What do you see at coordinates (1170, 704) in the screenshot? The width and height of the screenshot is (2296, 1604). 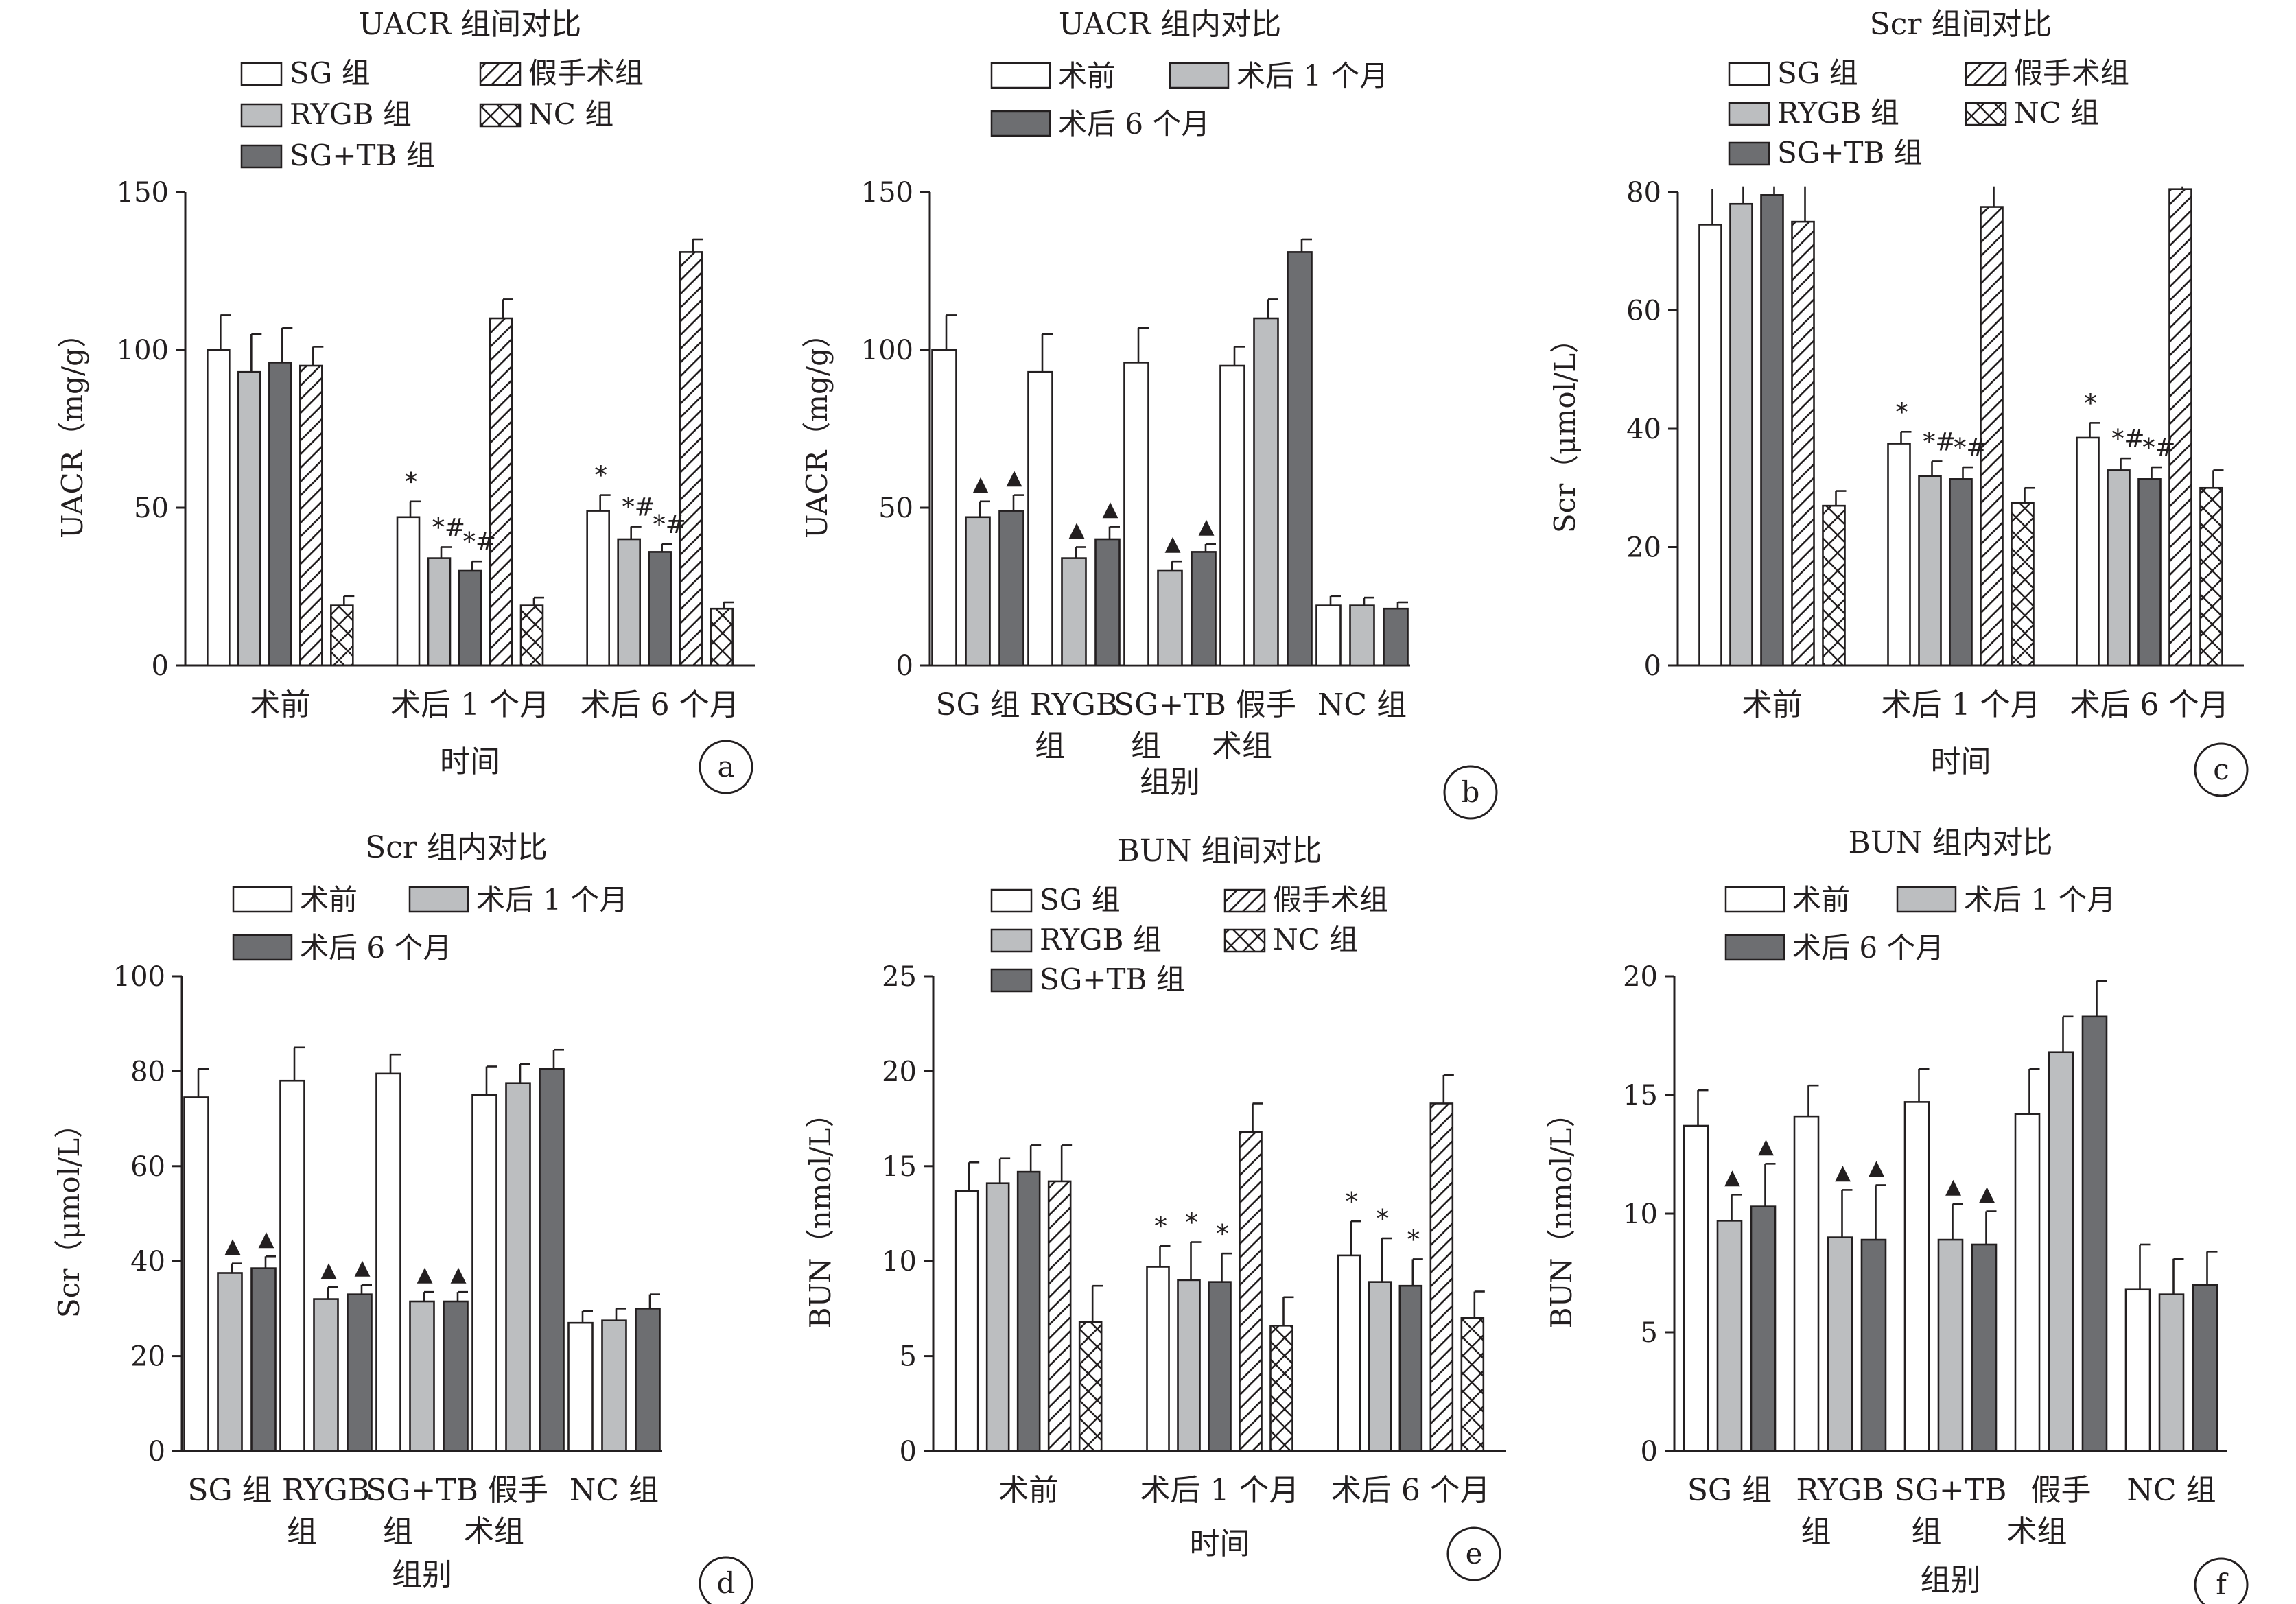 I see `x-tick-label: SG+TB` at bounding box center [1170, 704].